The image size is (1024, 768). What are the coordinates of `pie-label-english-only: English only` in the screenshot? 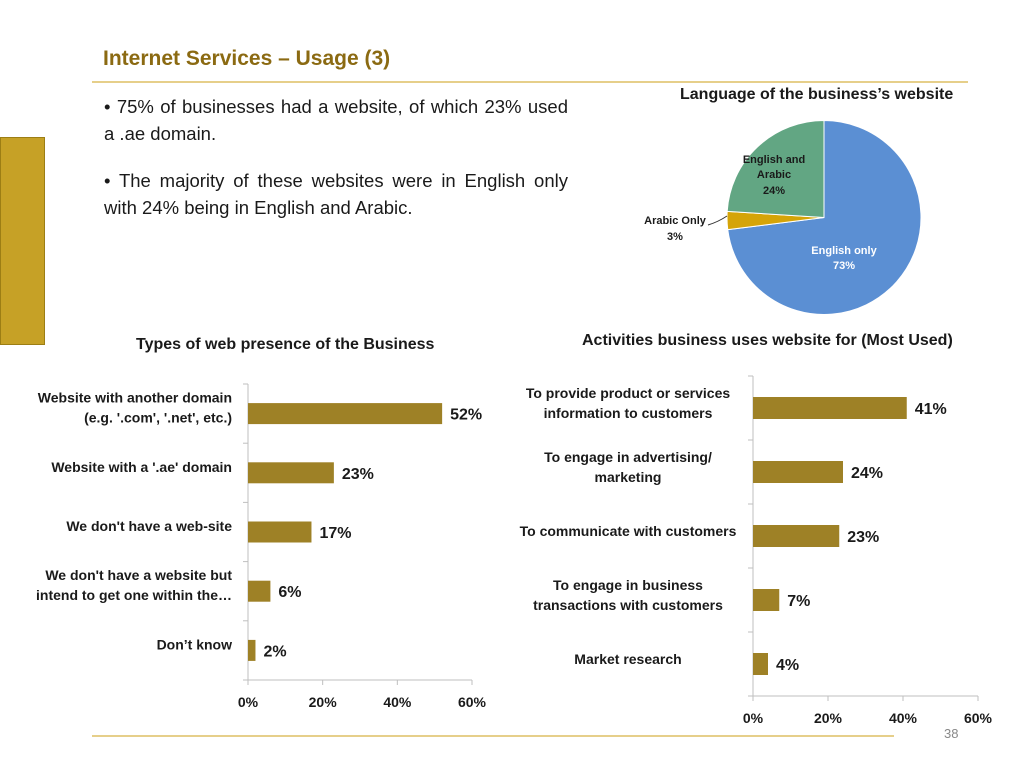 It's located at (844, 251).